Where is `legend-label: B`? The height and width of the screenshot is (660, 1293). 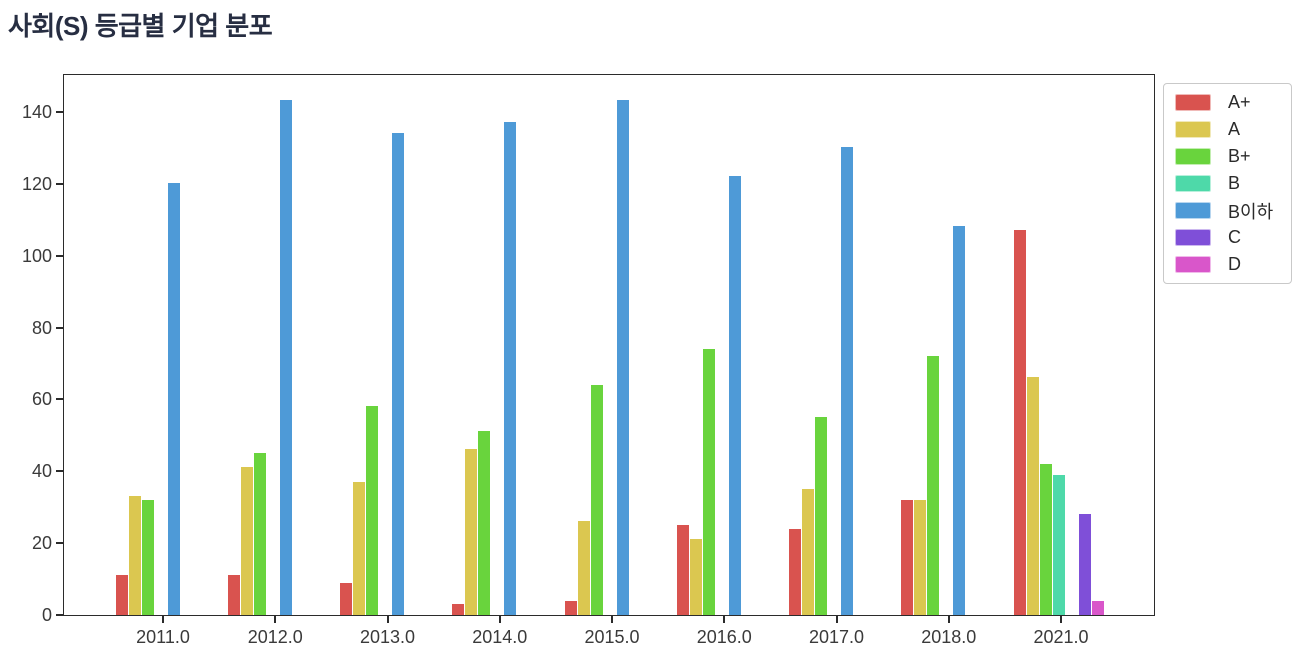
legend-label: B is located at coordinates (1234, 183).